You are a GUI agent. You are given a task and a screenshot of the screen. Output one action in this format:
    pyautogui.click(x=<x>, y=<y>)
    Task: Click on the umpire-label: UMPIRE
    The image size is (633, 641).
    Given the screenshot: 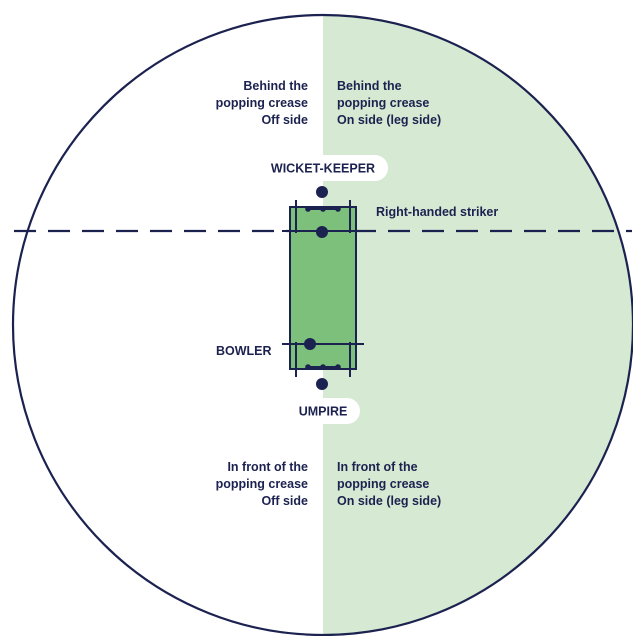 What is the action you would take?
    pyautogui.click(x=323, y=412)
    